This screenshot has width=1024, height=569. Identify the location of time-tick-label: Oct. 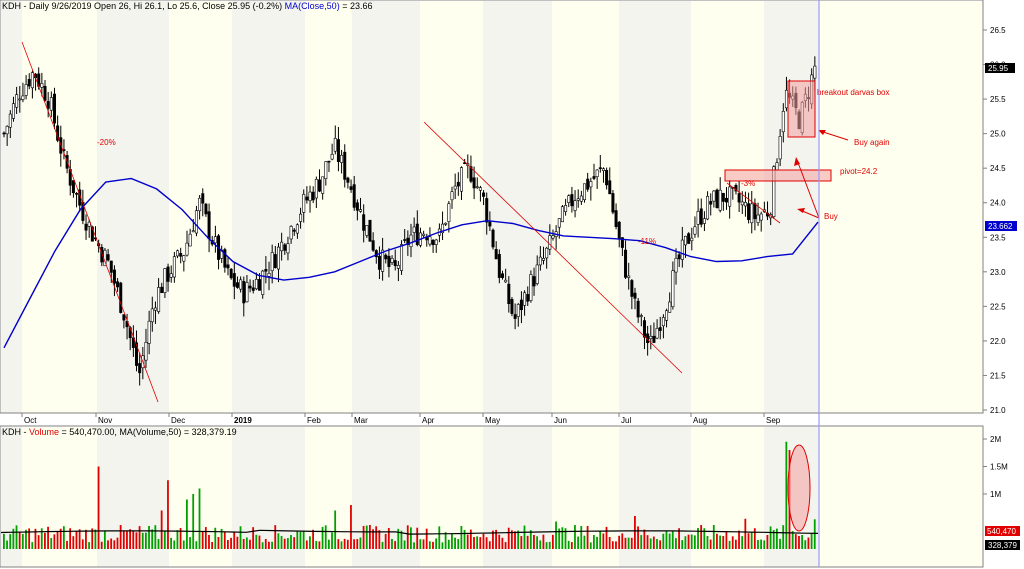
(30, 420).